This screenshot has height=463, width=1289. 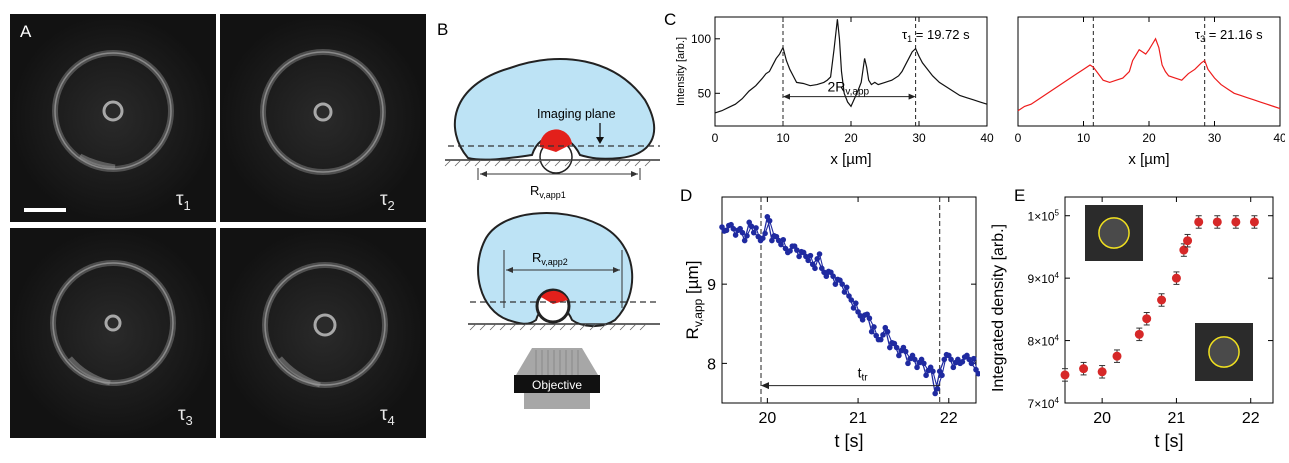 I want to click on width-arrow-label: 2Rv,app, so click(x=848, y=88).